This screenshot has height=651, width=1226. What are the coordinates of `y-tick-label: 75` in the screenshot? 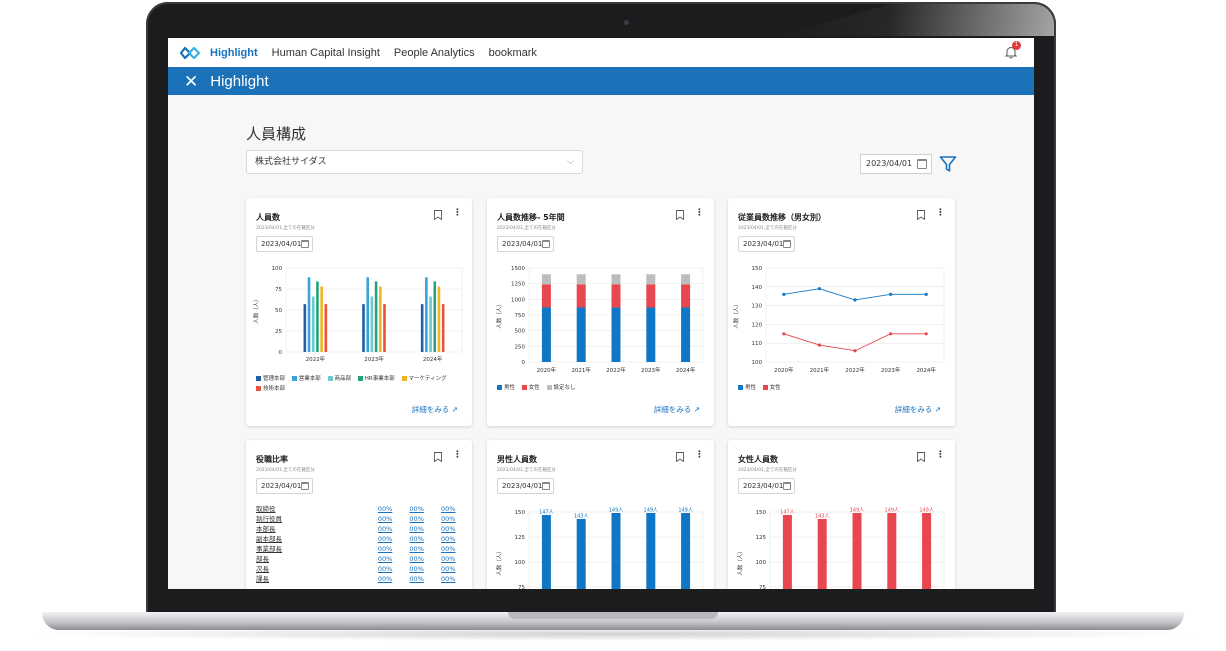 It's located at (762, 587).